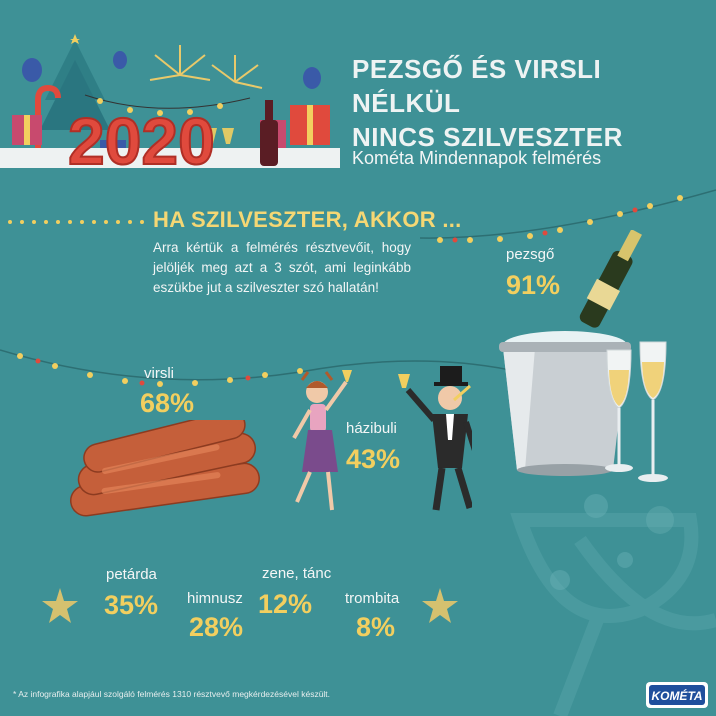  I want to click on page-title-line-1: PEZSGŐ ÉS VIRSLI NÉLKÜL, so click(477, 86).